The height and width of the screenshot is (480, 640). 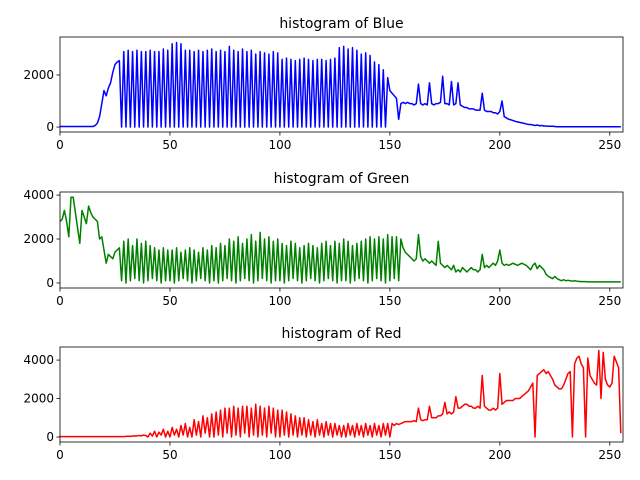 I want to click on subplot-title: histogram of Blue, so click(x=341, y=24).